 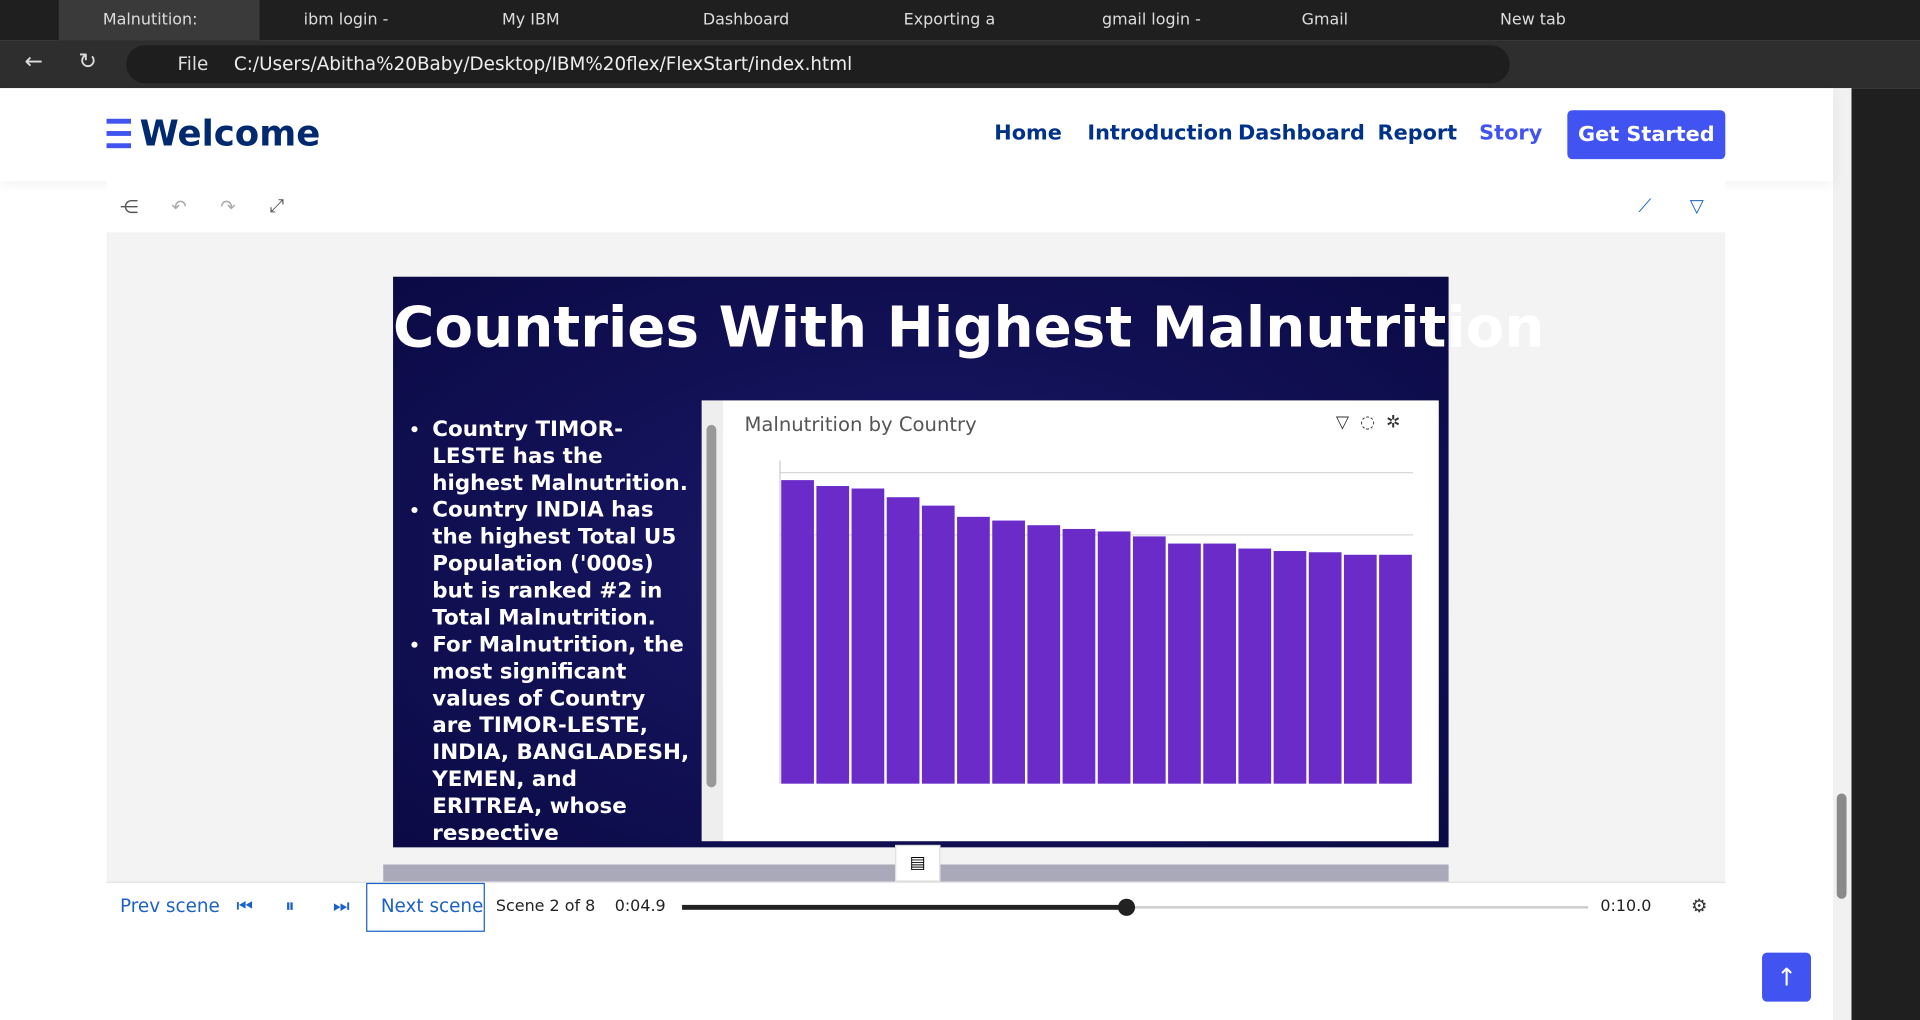 I want to click on slide-title: Countries With Highest Malnutrition, so click(x=969, y=327).